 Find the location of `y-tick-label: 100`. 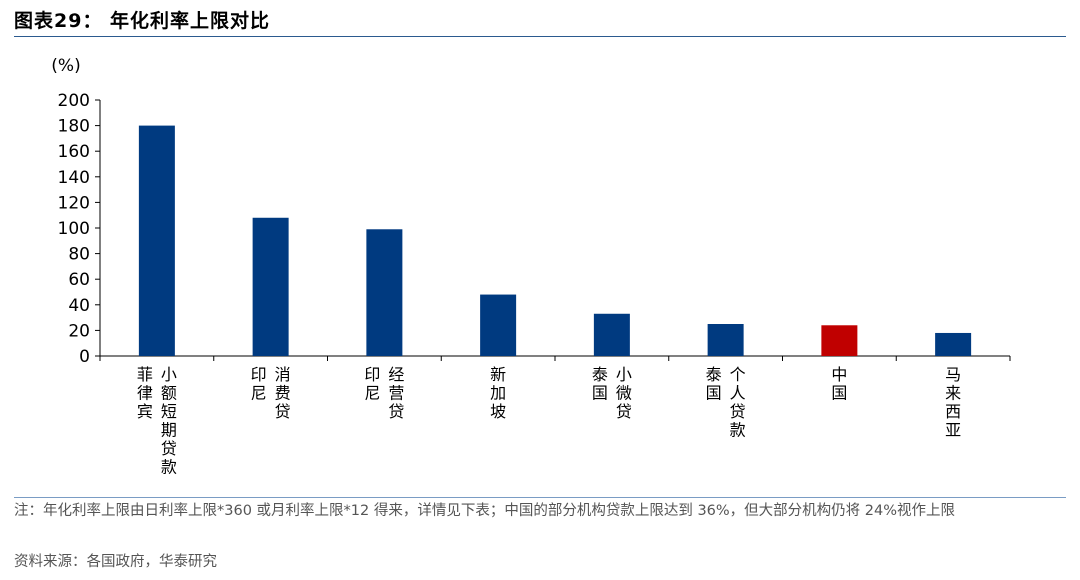

y-tick-label: 100 is located at coordinates (74, 229).